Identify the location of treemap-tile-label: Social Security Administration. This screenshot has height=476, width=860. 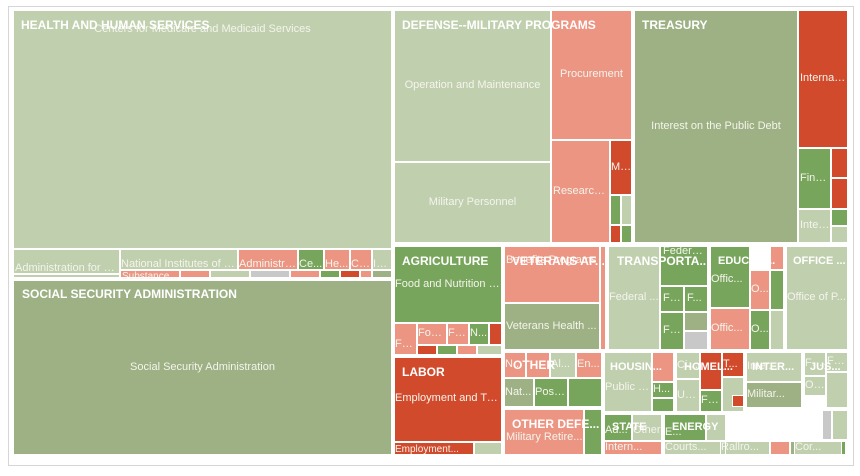
(202, 366).